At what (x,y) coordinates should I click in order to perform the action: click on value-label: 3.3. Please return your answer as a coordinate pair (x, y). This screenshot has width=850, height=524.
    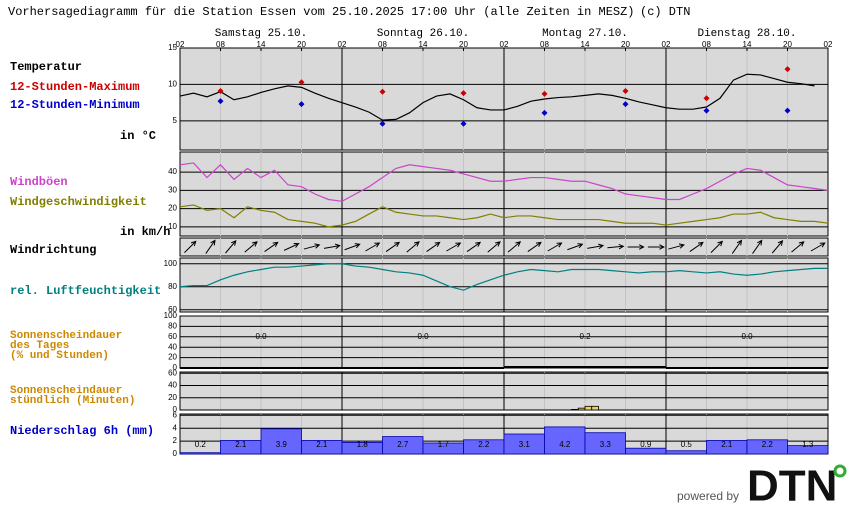
    Looking at the image, I should click on (606, 444).